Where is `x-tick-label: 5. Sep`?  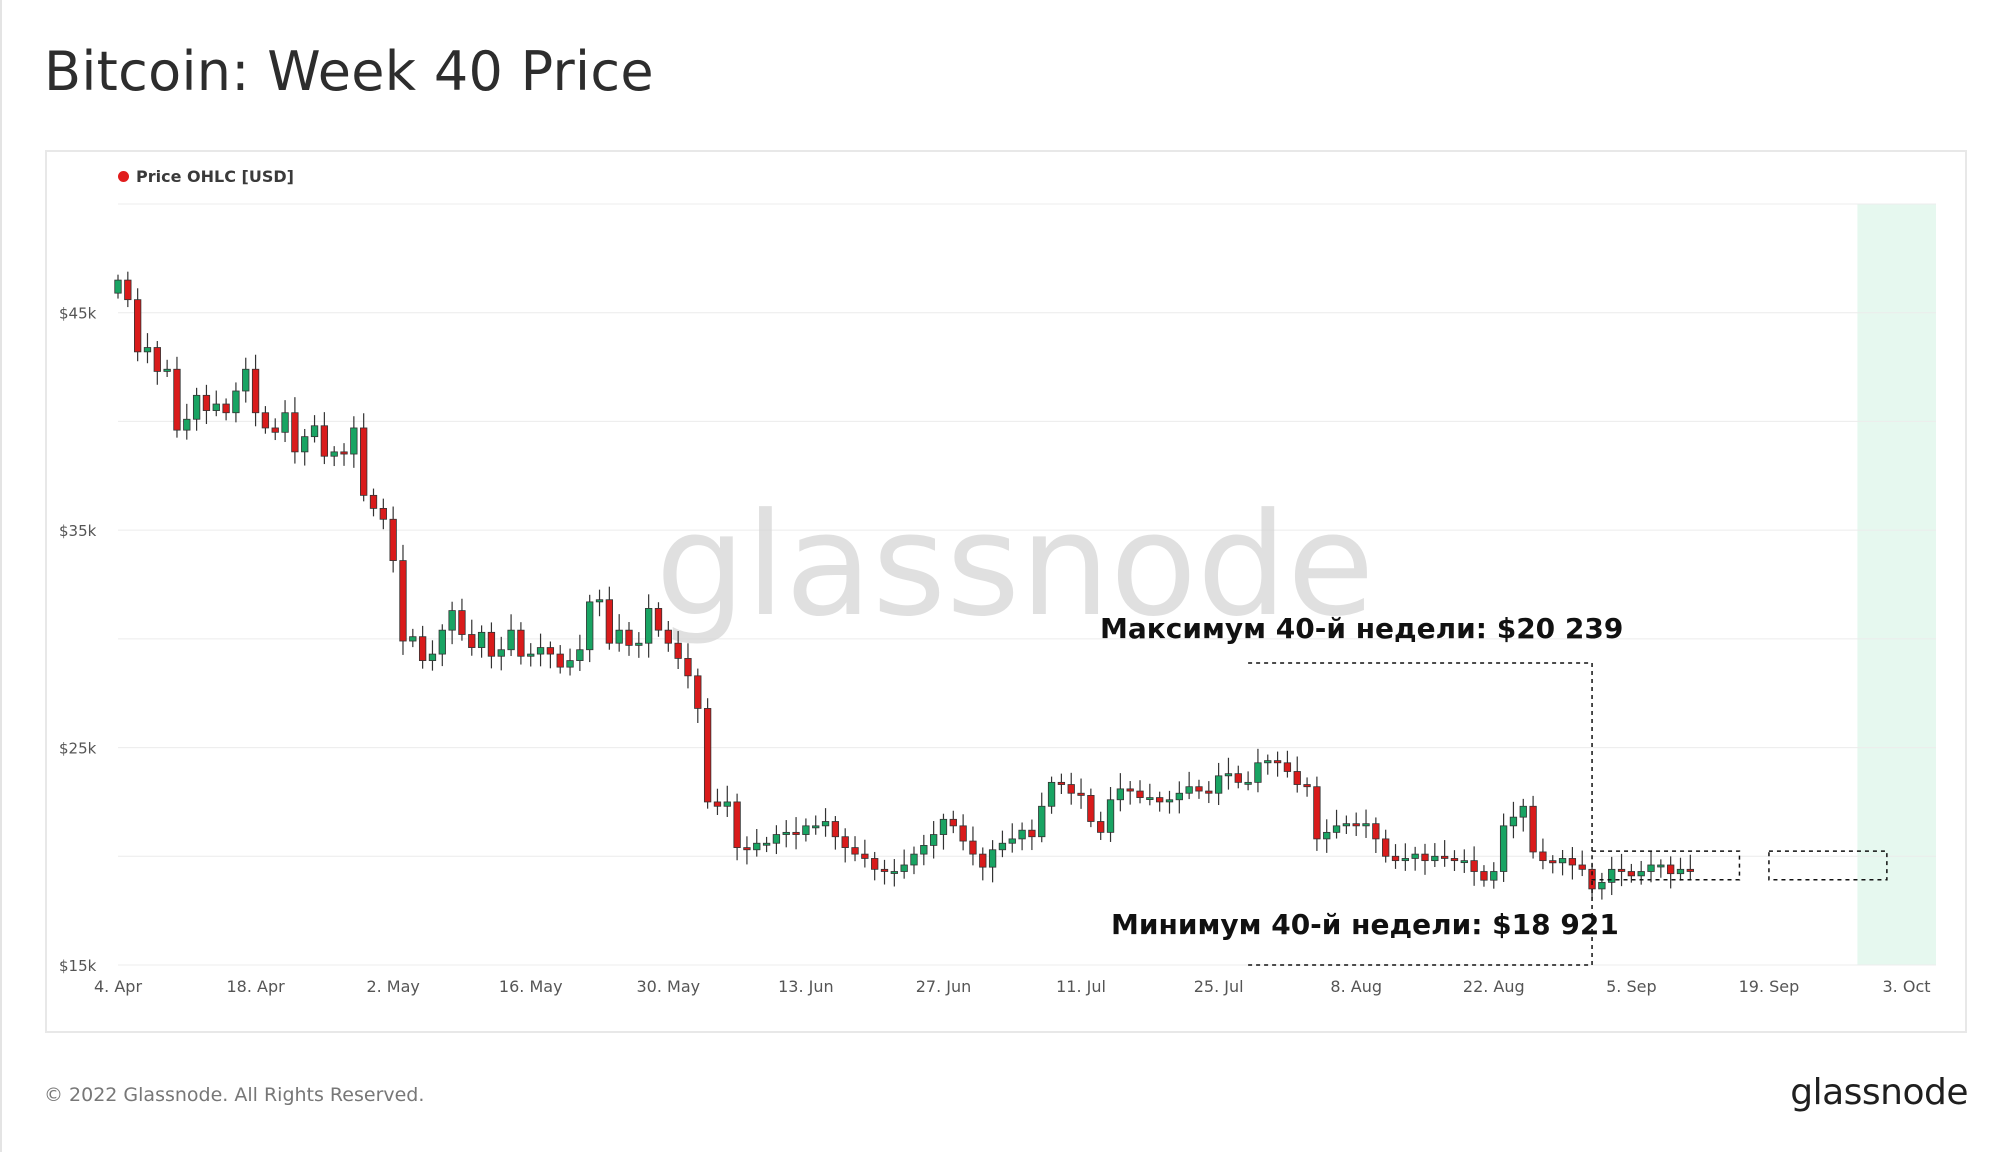
x-tick-label: 5. Sep is located at coordinates (1631, 986).